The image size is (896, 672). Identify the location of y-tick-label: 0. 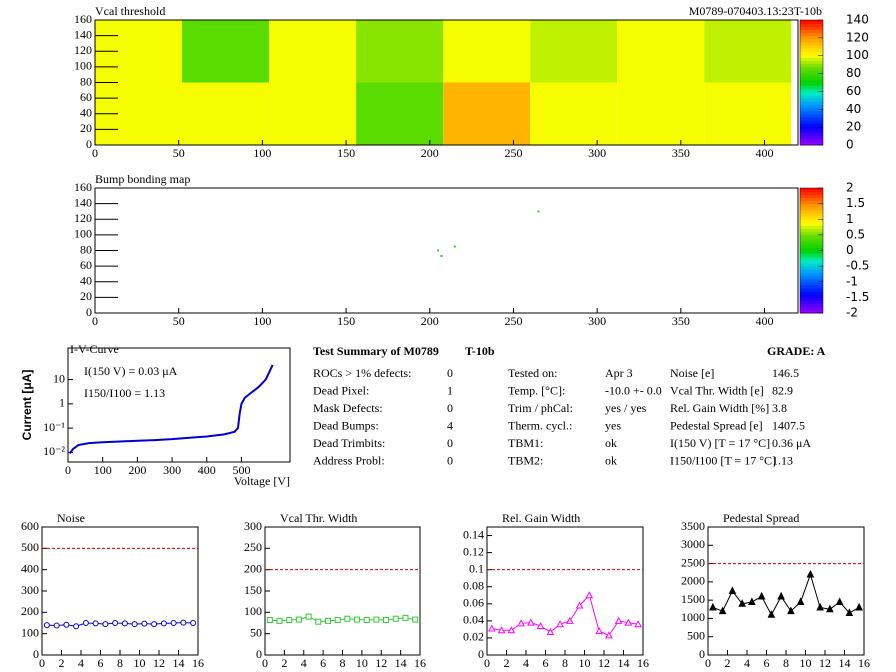
(89, 144).